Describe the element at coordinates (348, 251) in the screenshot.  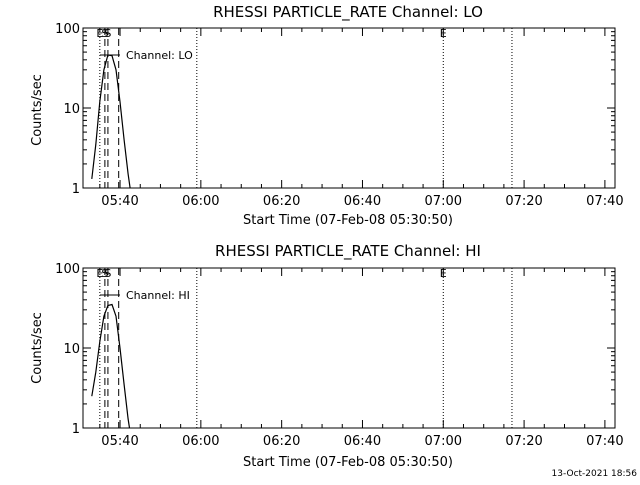
I see `chart-title: RHESSI PARTICLE_RATE Channel: HI` at that location.